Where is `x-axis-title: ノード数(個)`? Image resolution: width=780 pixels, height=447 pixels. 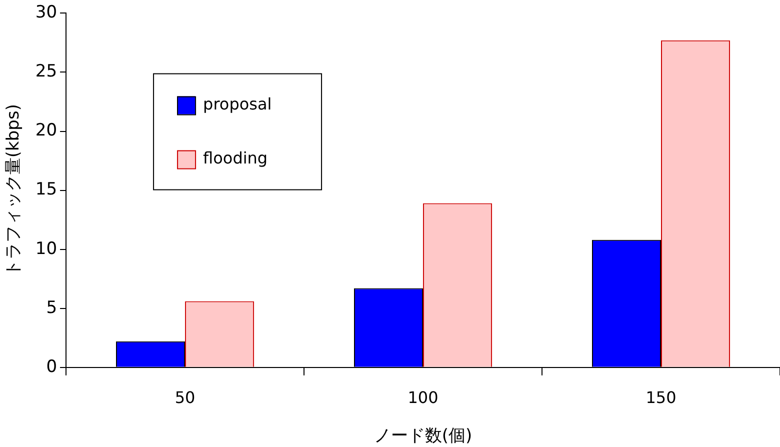 x-axis-title: ノード数(個) is located at coordinates (423, 436).